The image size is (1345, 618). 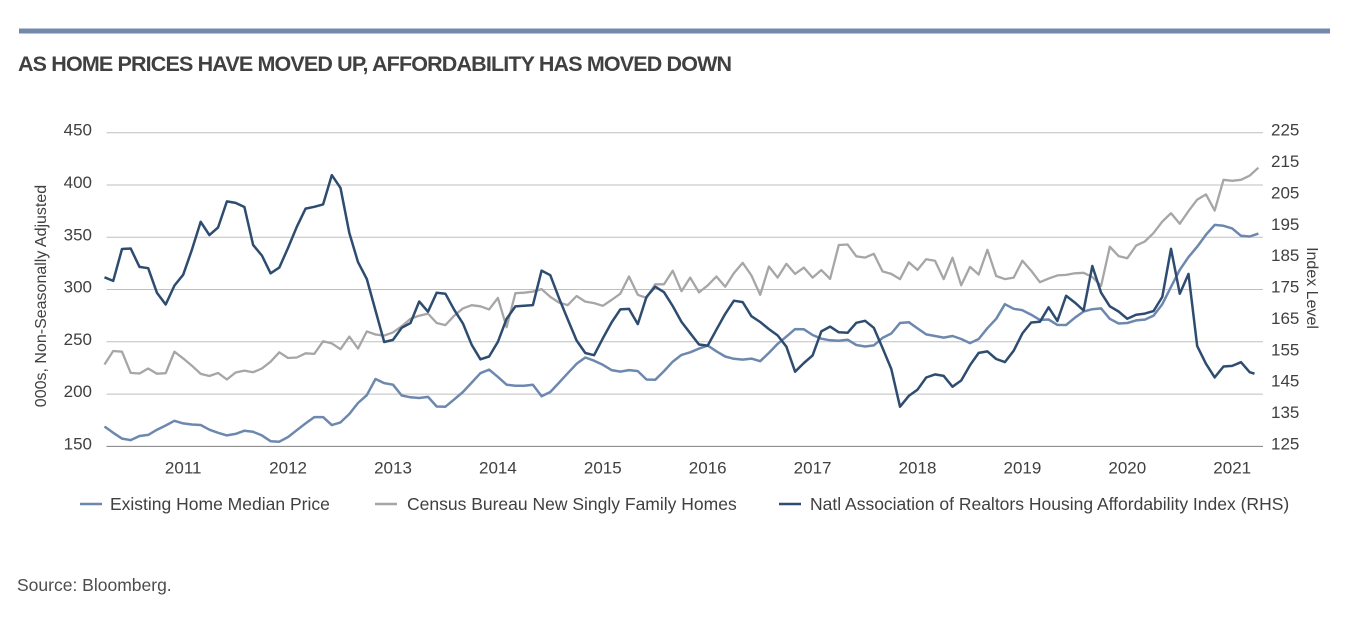 What do you see at coordinates (78, 287) in the screenshot?
I see `svg-text: 300` at bounding box center [78, 287].